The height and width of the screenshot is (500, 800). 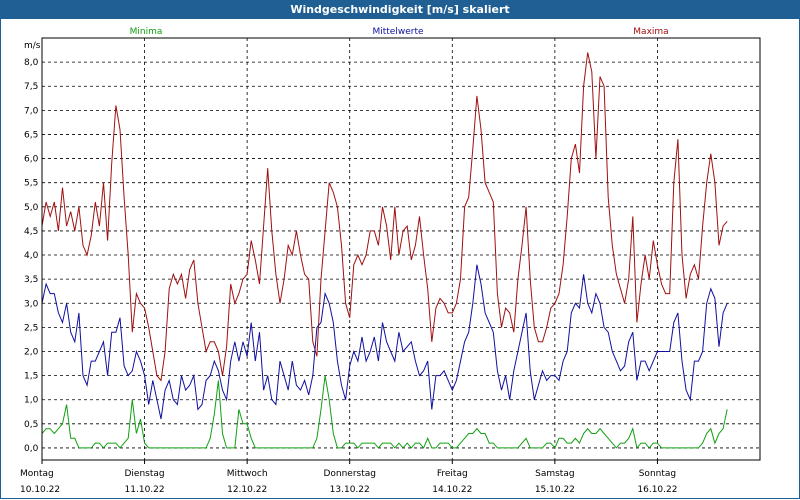 I want to click on legend: Maxima Mittelwerte Minima, so click(x=399, y=32).